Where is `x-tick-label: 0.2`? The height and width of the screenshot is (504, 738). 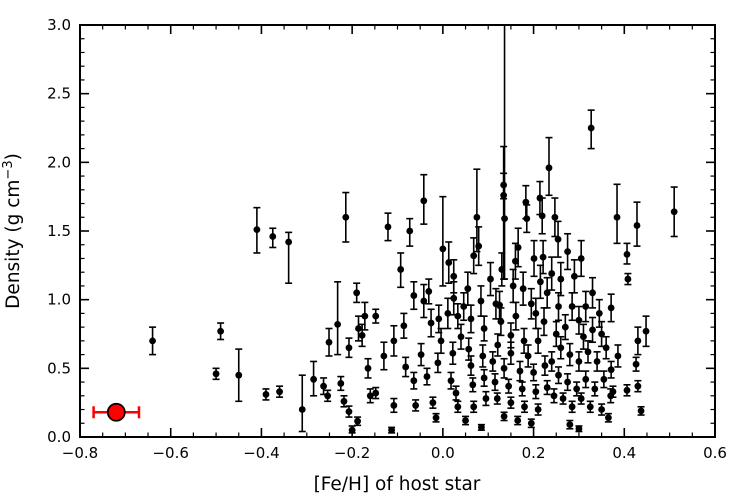 x-tick-label: 0.2 is located at coordinates (534, 453).